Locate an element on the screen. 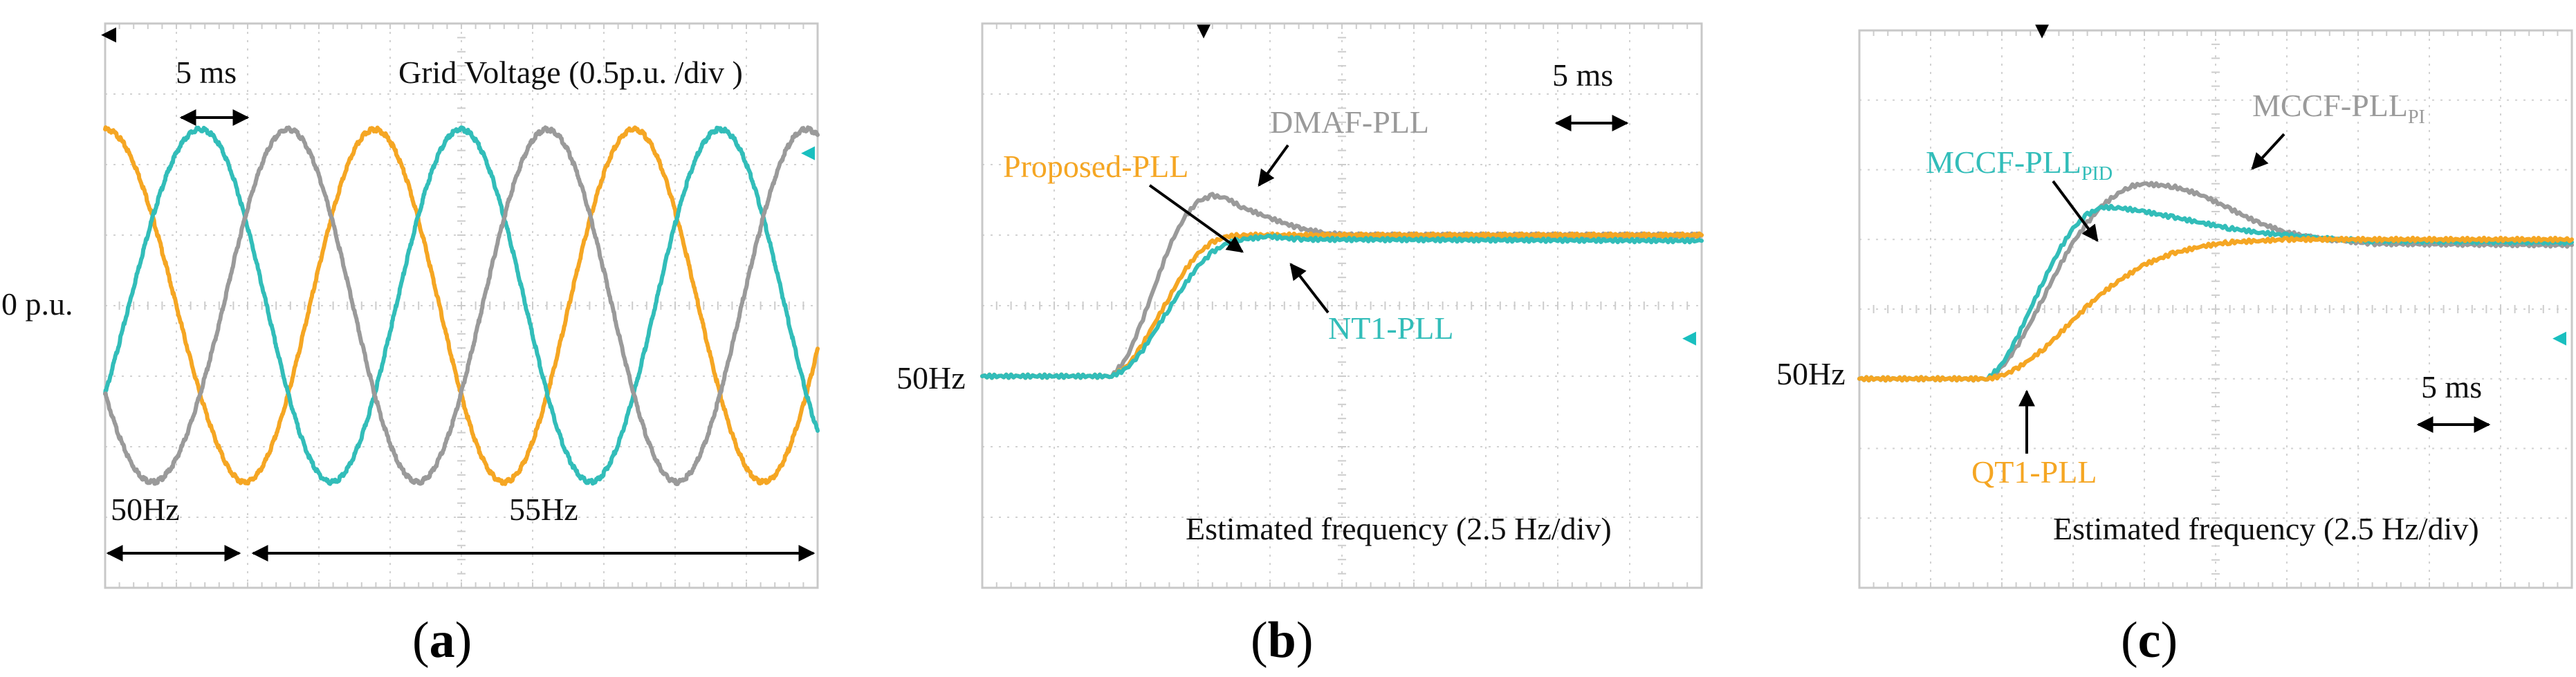 The image size is (2576, 677). arrow-nt1-pll is located at coordinates (1309, 288).